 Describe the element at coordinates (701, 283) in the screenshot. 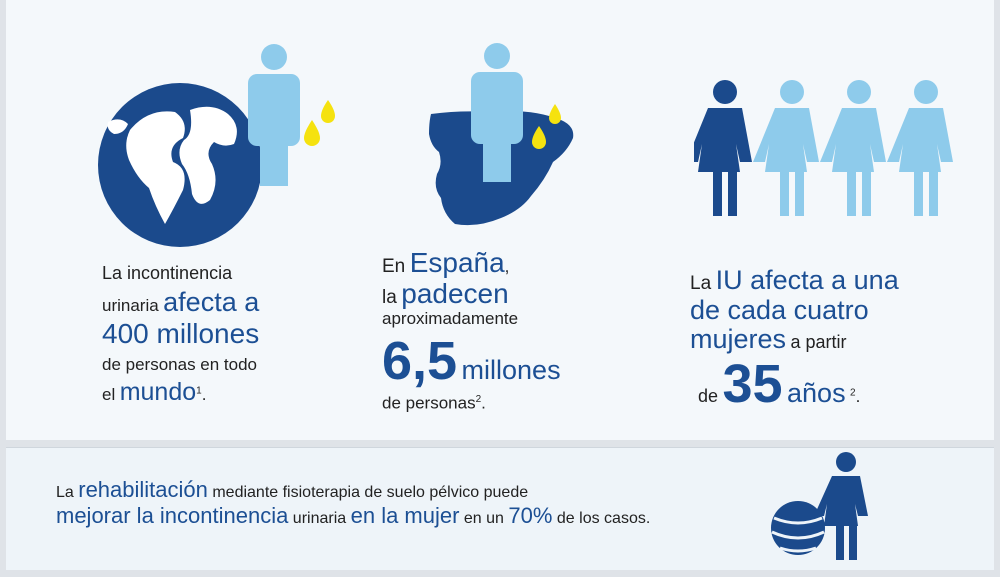

I see `women-line-1a: La` at that location.